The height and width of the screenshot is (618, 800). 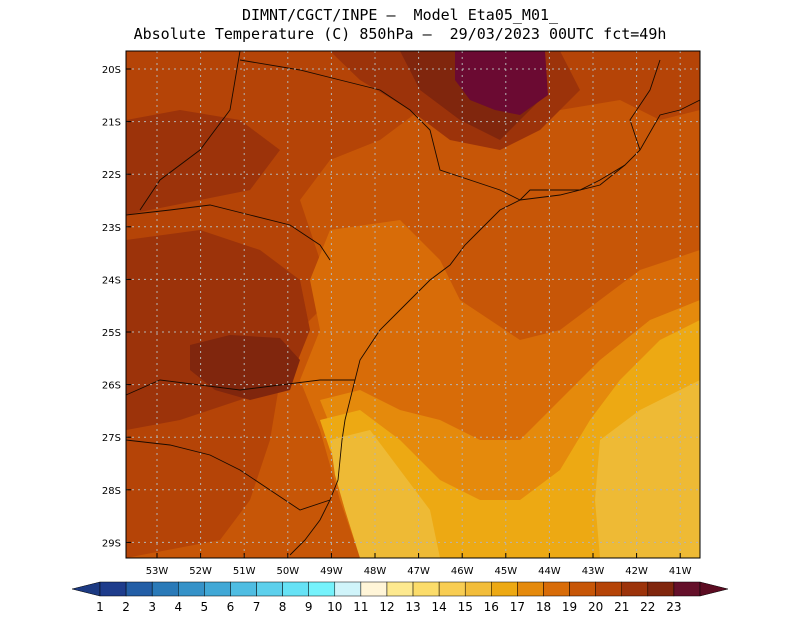 What do you see at coordinates (465, 607) in the screenshot?
I see `colorbar-label: 15` at bounding box center [465, 607].